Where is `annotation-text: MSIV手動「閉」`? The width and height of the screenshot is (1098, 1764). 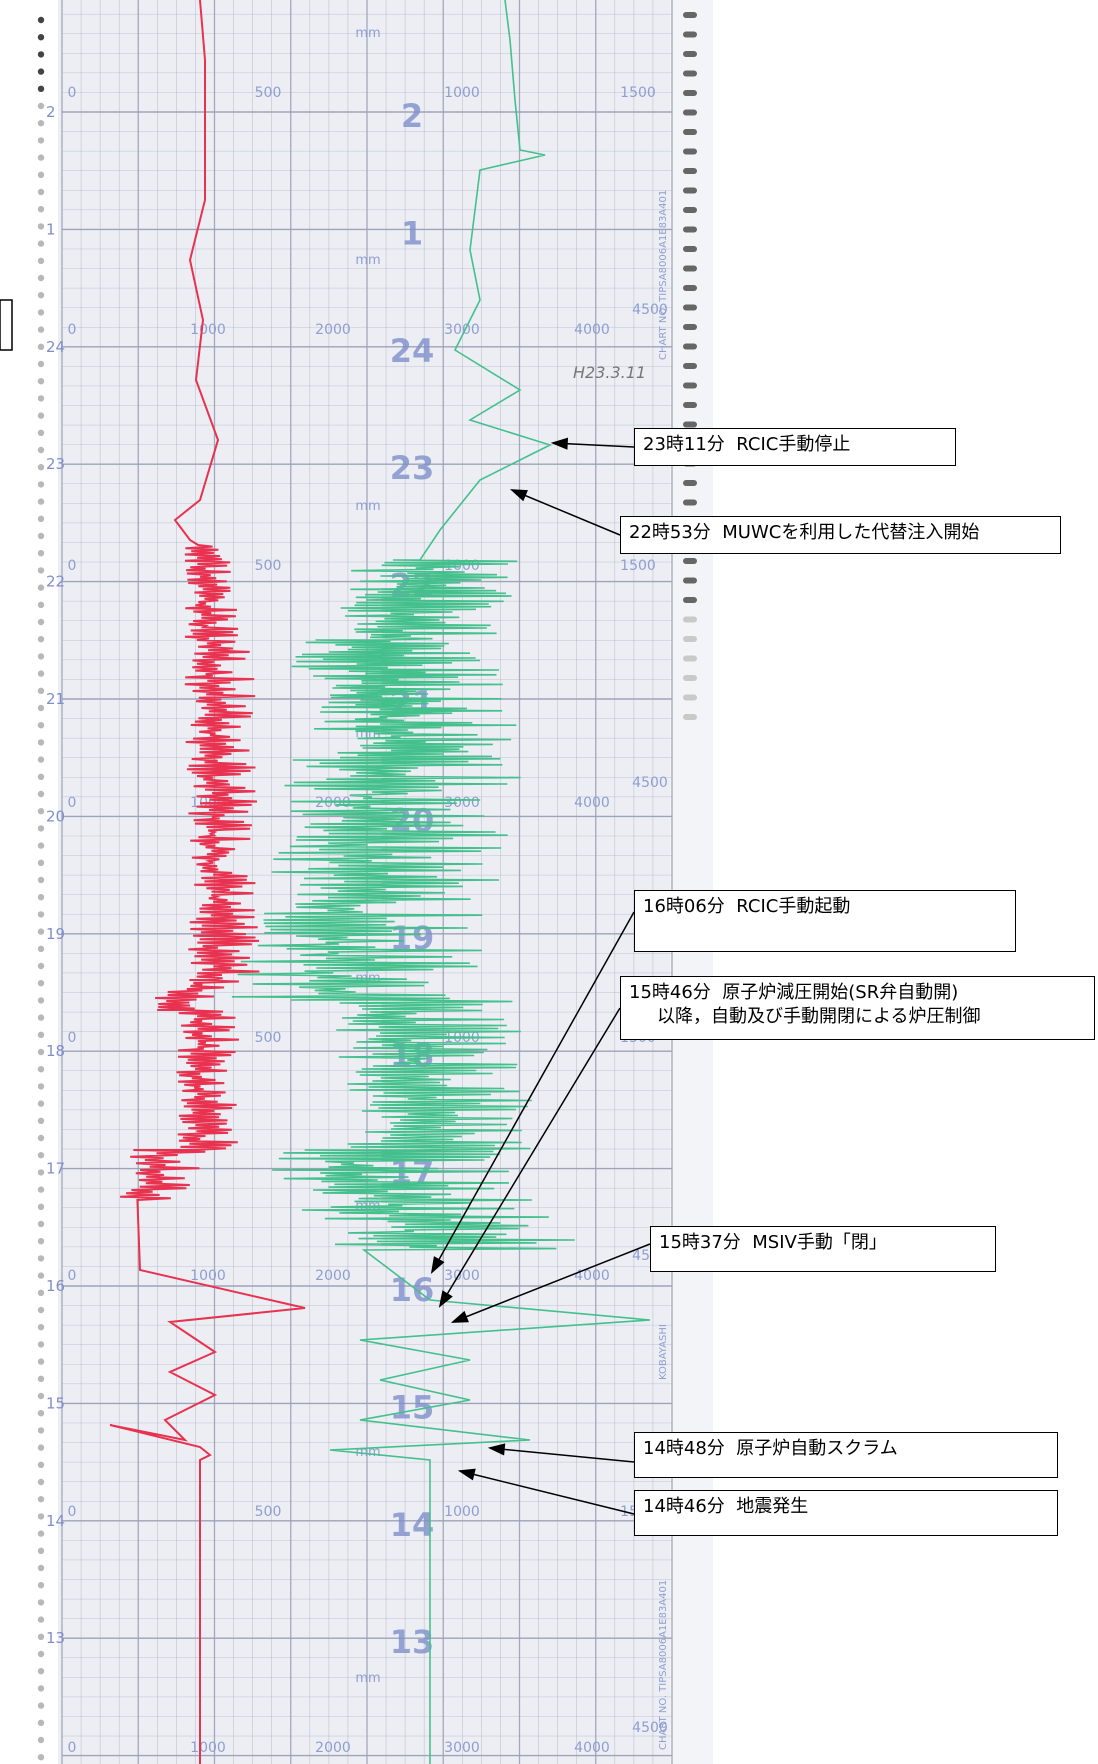 annotation-text: MSIV手動「閉」 is located at coordinates (819, 1242).